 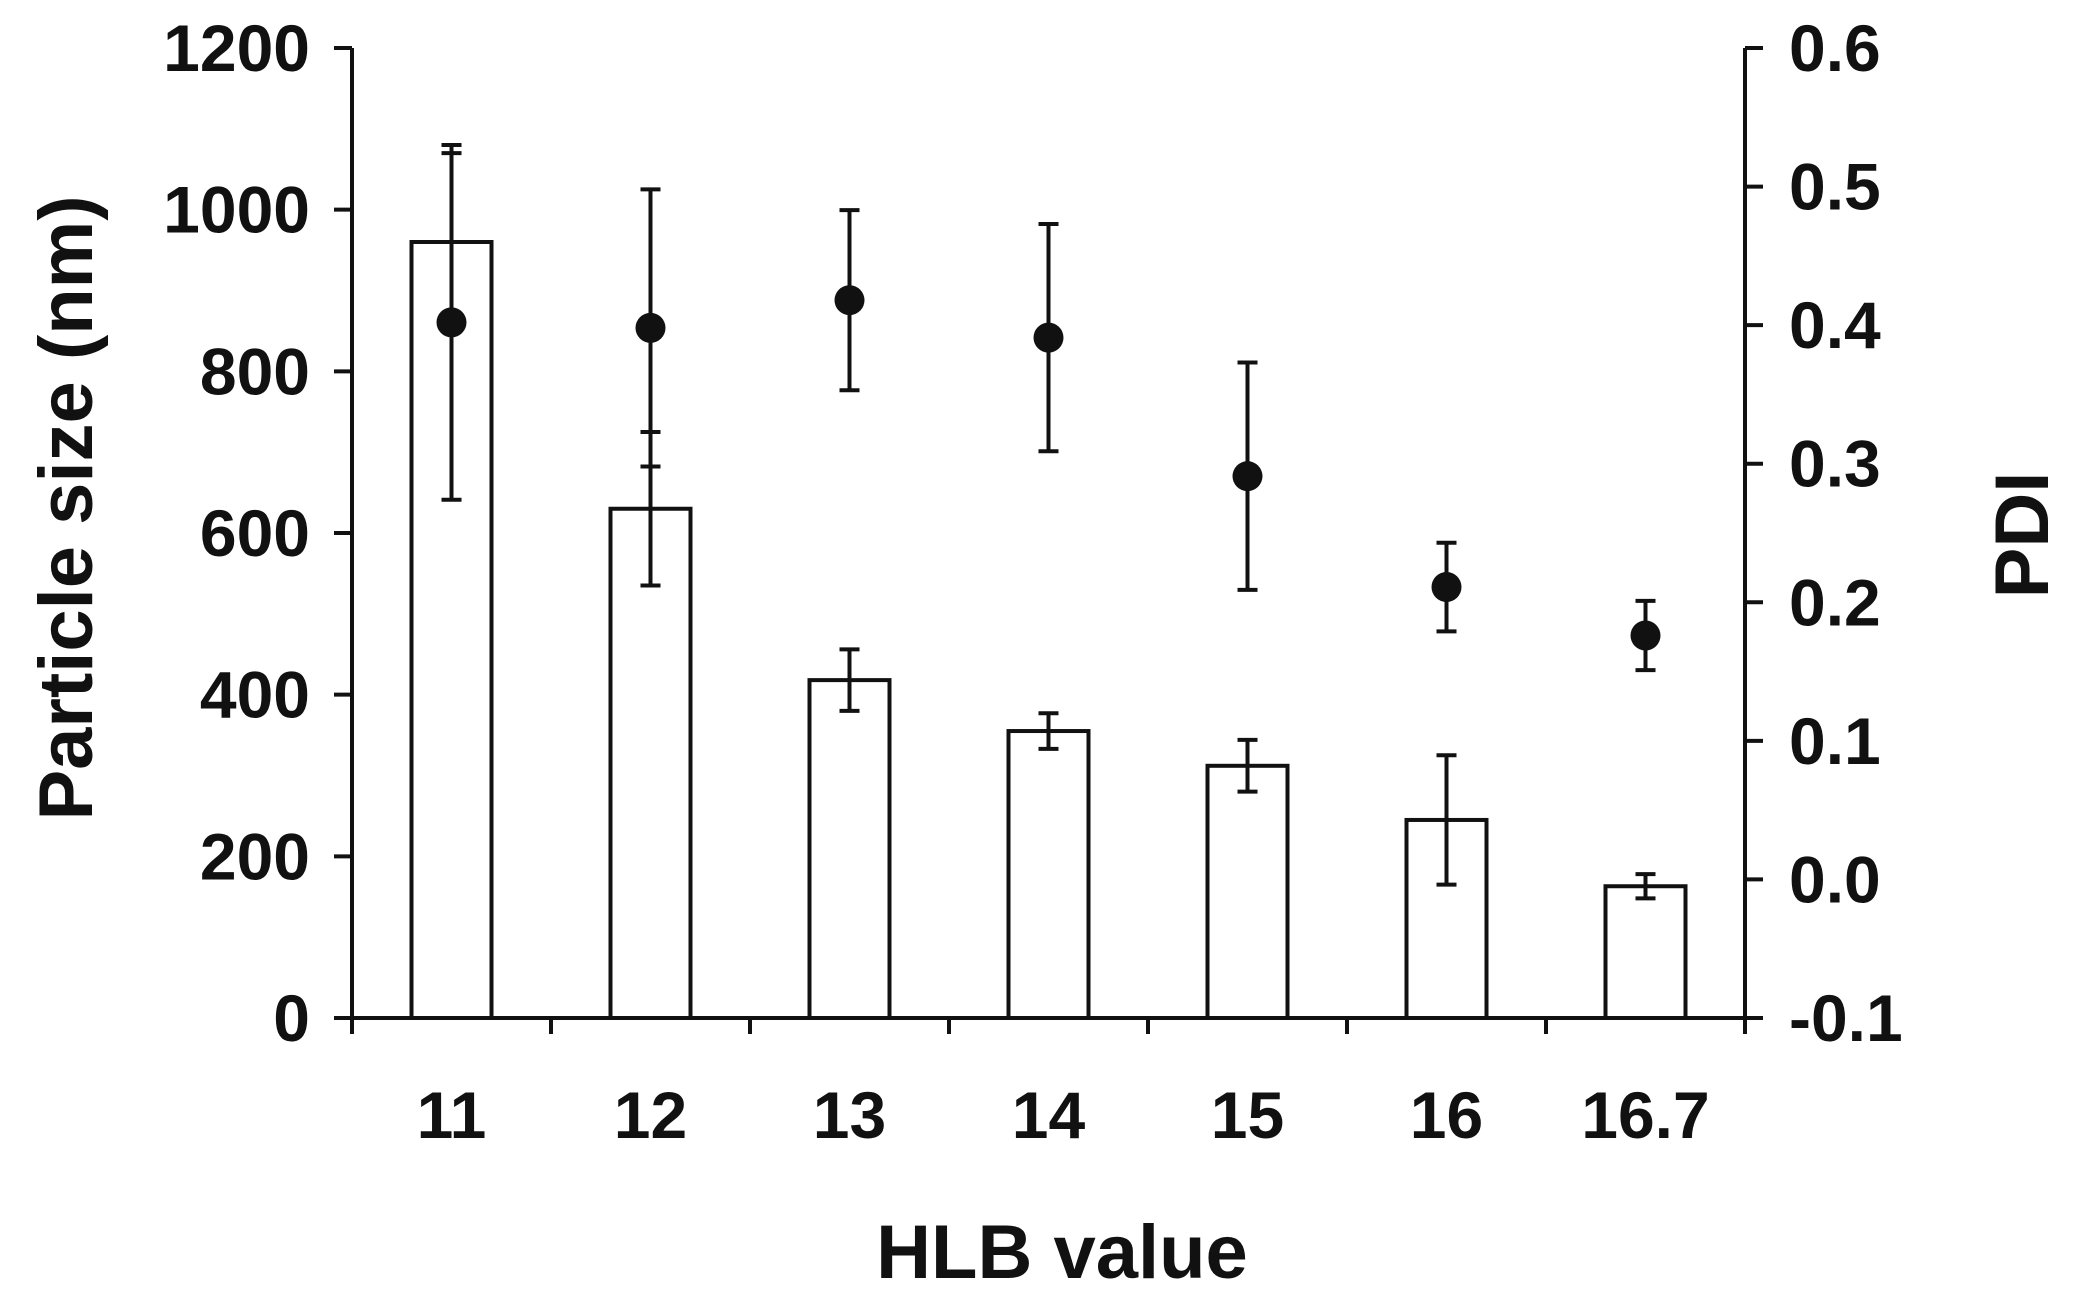 What do you see at coordinates (650, 1115) in the screenshot?
I see `x-tick-label: 12` at bounding box center [650, 1115].